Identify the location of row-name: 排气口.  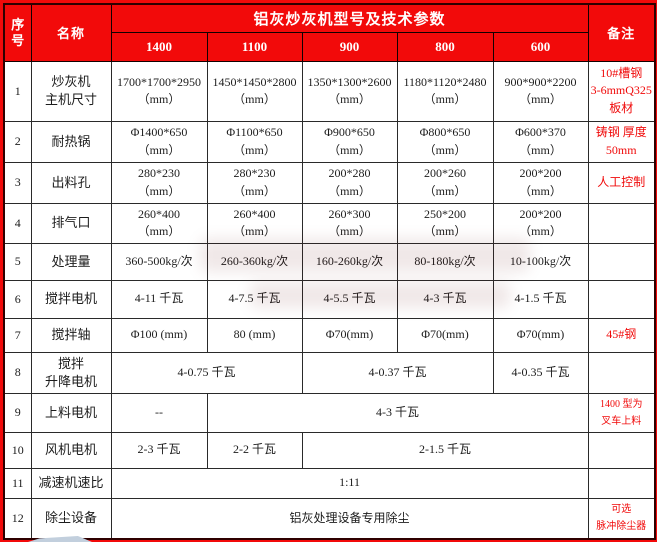
(71, 223).